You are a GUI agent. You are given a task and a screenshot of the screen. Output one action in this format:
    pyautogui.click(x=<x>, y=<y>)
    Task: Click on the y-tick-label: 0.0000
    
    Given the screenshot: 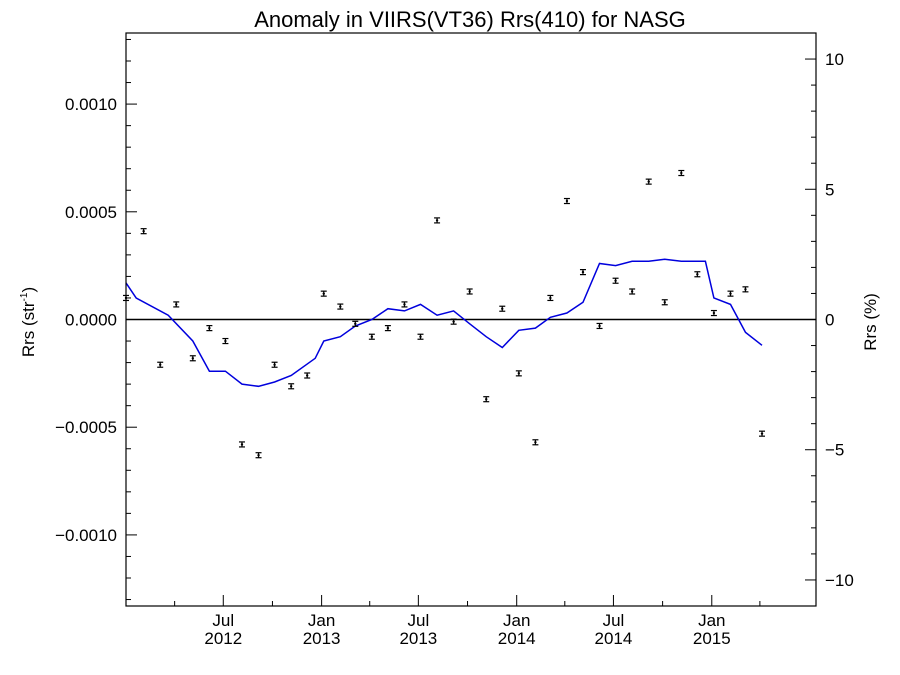 What is the action you would take?
    pyautogui.click(x=91, y=320)
    